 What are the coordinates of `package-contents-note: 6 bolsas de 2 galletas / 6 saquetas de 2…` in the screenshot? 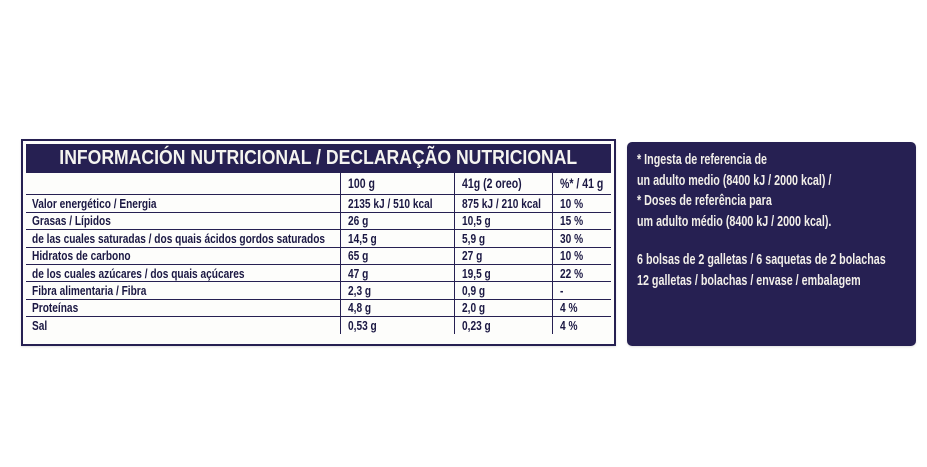 It's located at (772, 270).